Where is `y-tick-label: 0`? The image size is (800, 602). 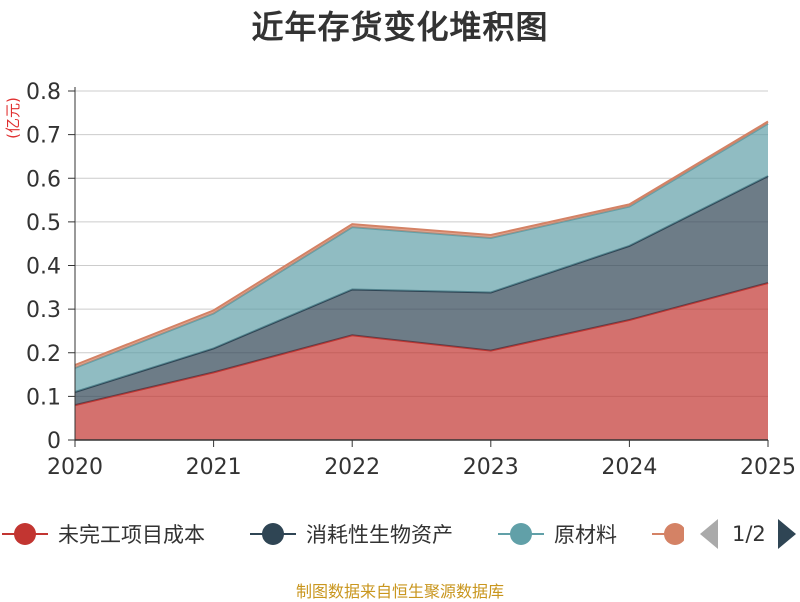 y-tick-label: 0 is located at coordinates (54, 441).